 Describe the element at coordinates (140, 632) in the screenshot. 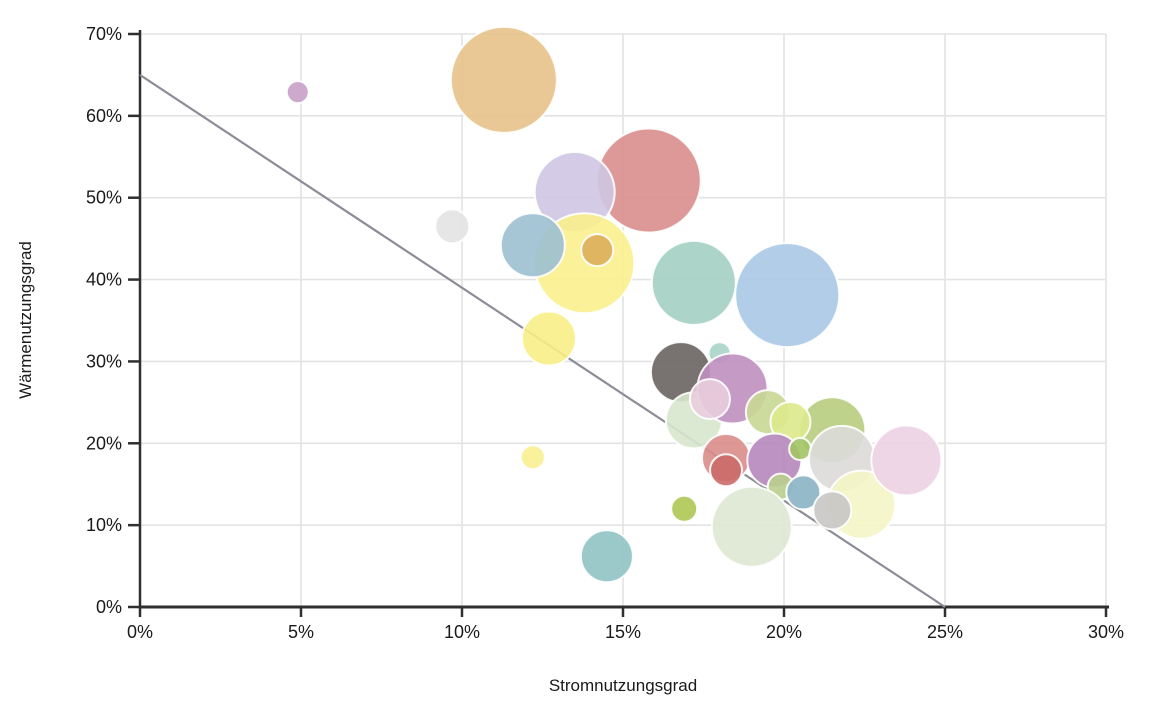

I see `x-tick-label: 0%` at that location.